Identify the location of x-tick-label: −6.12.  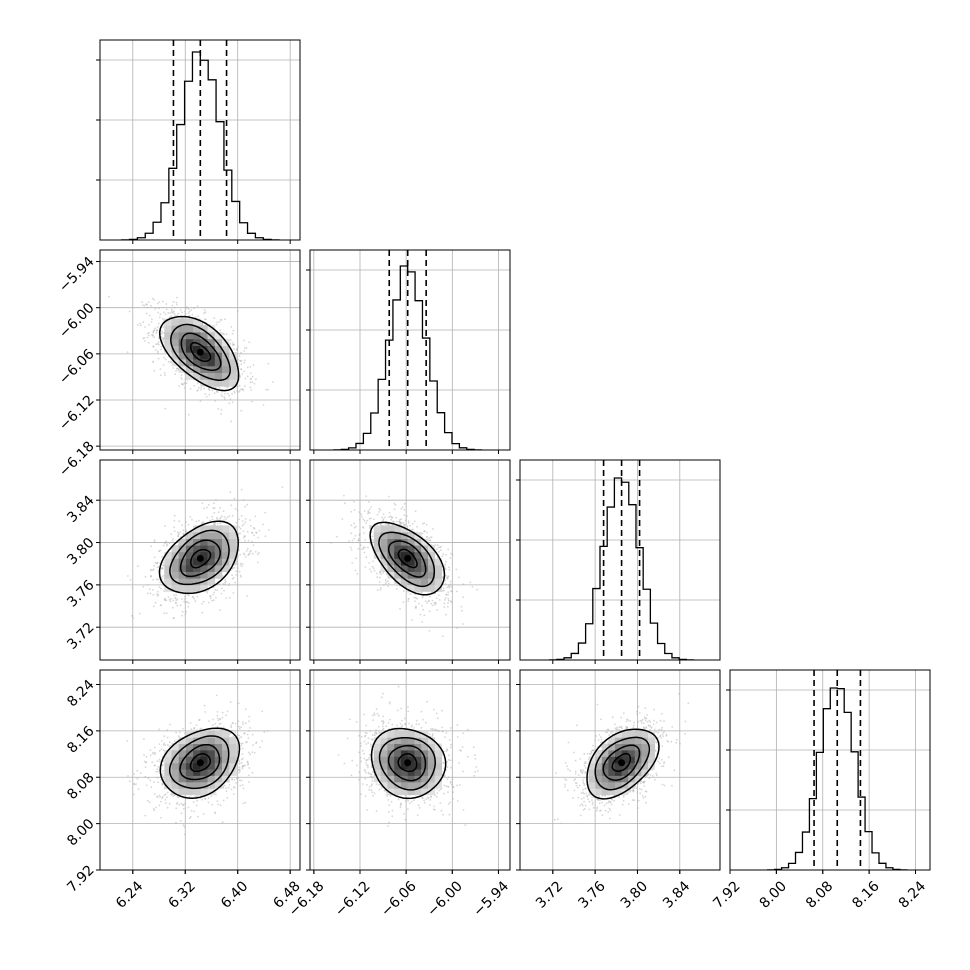
(353, 899).